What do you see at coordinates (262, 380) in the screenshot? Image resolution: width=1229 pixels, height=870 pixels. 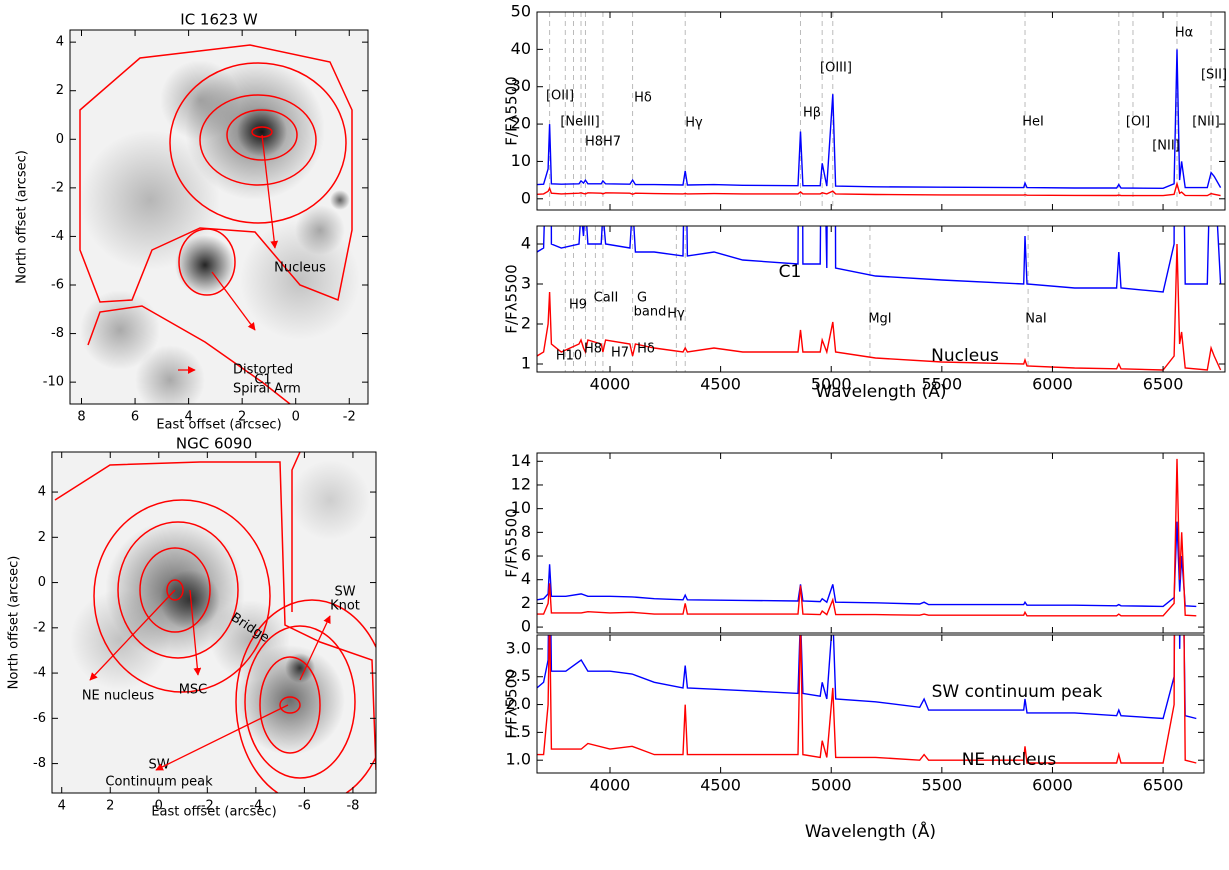 I see `annotation: C1` at bounding box center [262, 380].